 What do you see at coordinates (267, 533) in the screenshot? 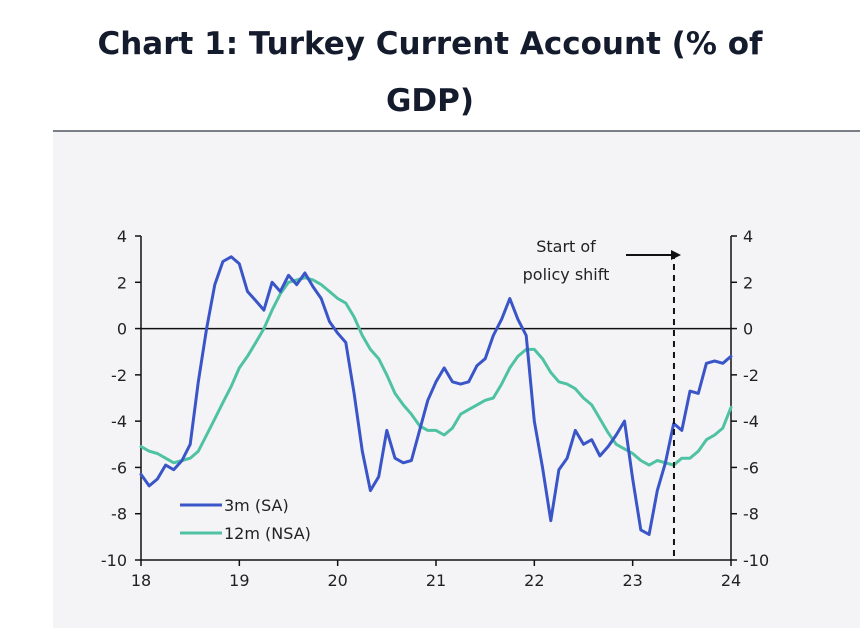
I see `legend-label-12m: 12m (NSA)` at bounding box center [267, 533].